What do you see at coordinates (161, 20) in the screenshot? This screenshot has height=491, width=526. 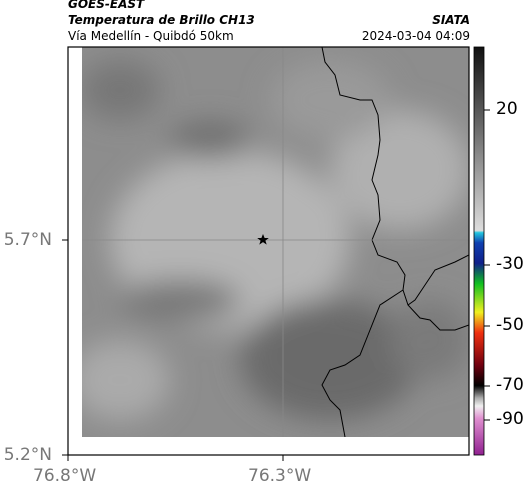 I see `product: Temperatura de Brillo CH13` at bounding box center [161, 20].